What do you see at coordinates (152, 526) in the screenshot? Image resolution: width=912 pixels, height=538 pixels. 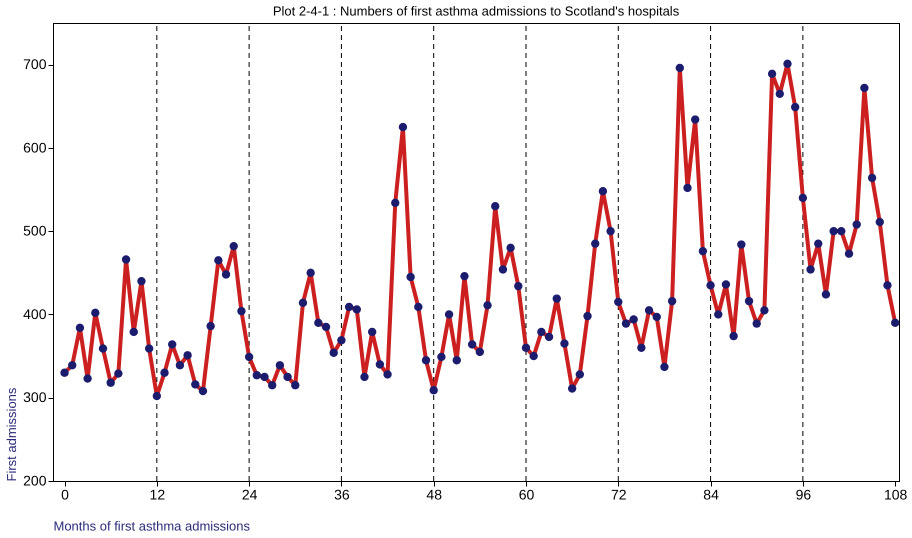 I see `x-axis-title: Months of first asthma admissions` at bounding box center [152, 526].